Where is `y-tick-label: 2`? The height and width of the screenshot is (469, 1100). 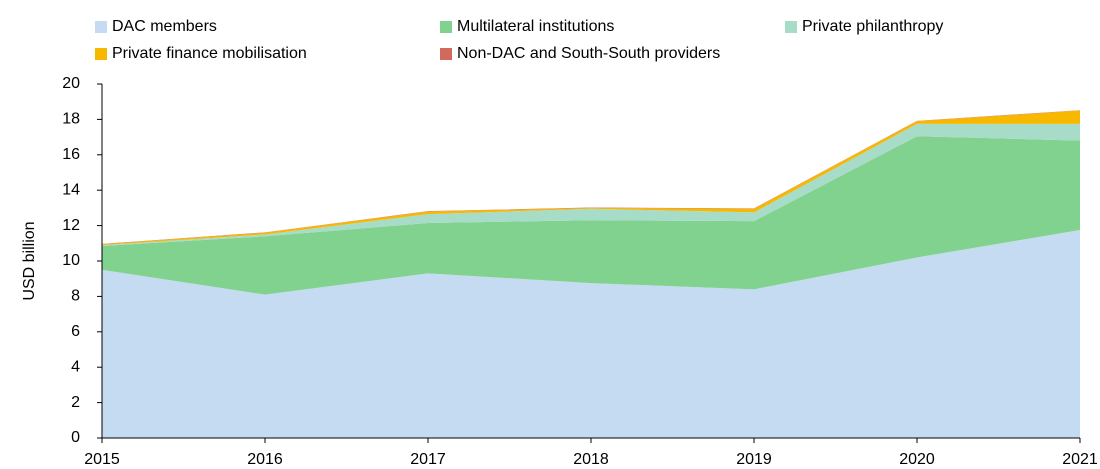
y-tick-label: 2 is located at coordinates (75, 402).